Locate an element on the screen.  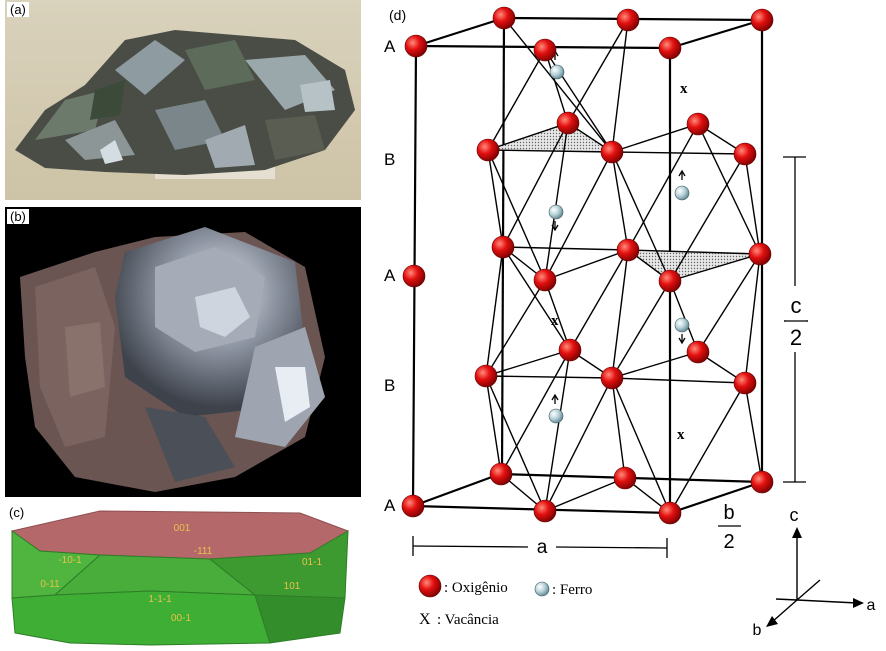
b-half-numerator: b is located at coordinates (728, 513).